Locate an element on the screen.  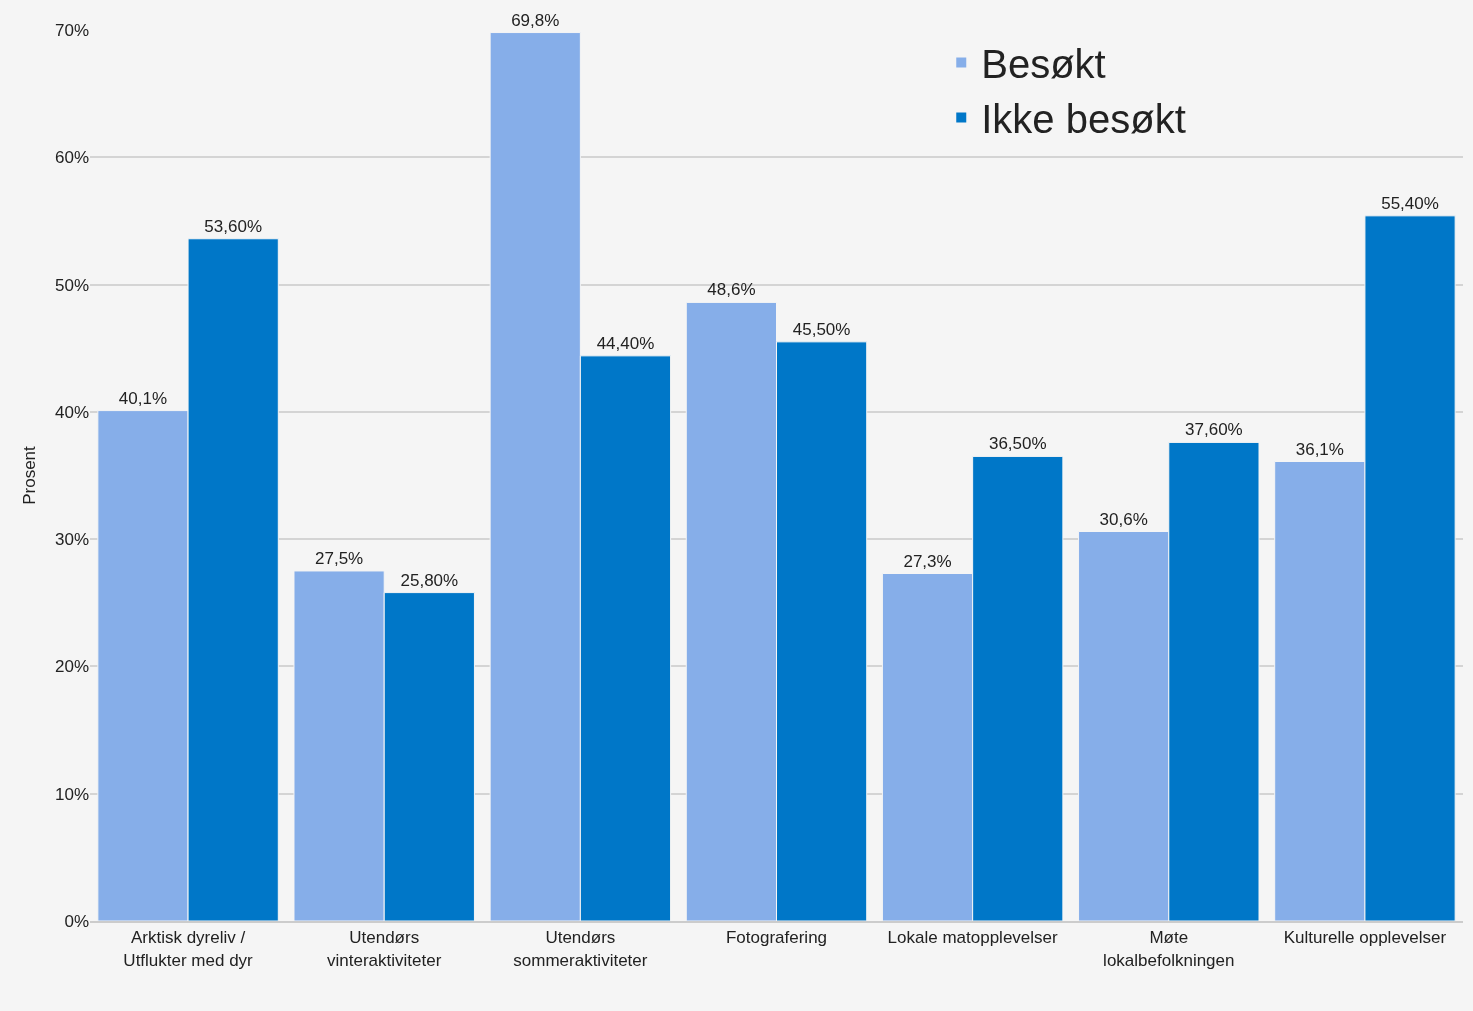
data-label: 45,50% is located at coordinates (821, 329).